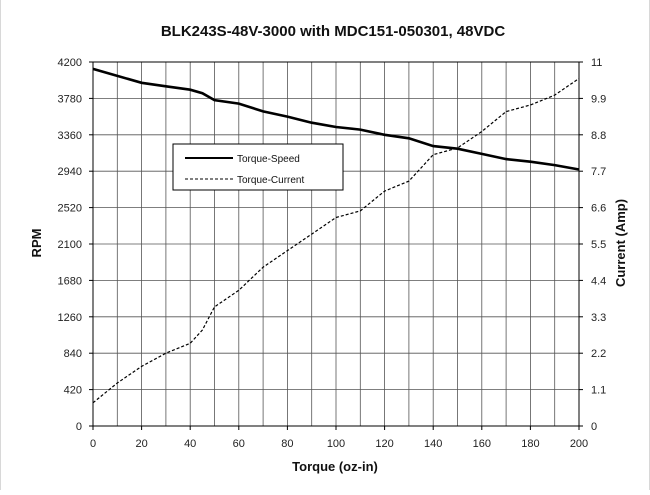  Describe the element at coordinates (36, 243) in the screenshot. I see `y-axis-title: RPM` at that location.